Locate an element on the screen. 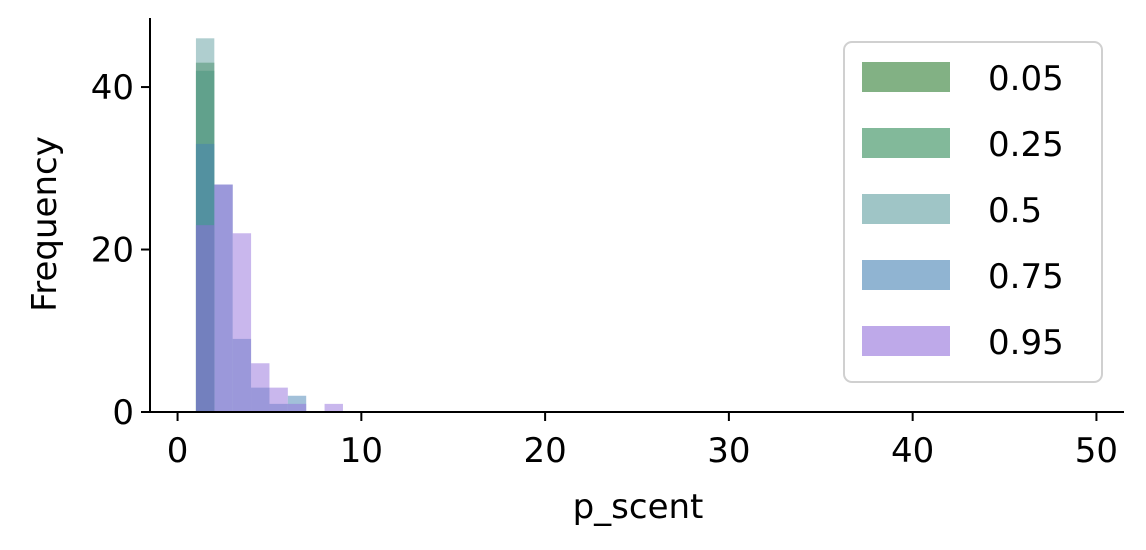  x-tick-label: 0 is located at coordinates (178, 451).